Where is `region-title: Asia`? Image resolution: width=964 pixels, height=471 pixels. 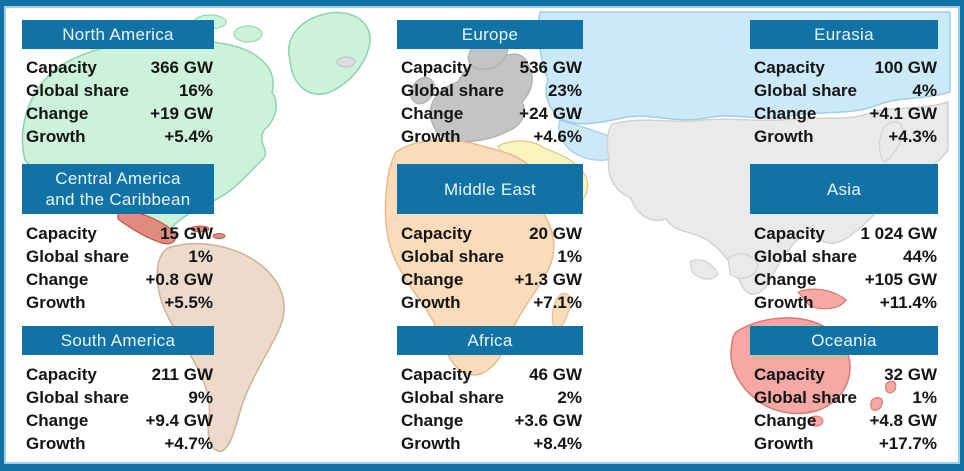
region-title: Asia is located at coordinates (844, 189).